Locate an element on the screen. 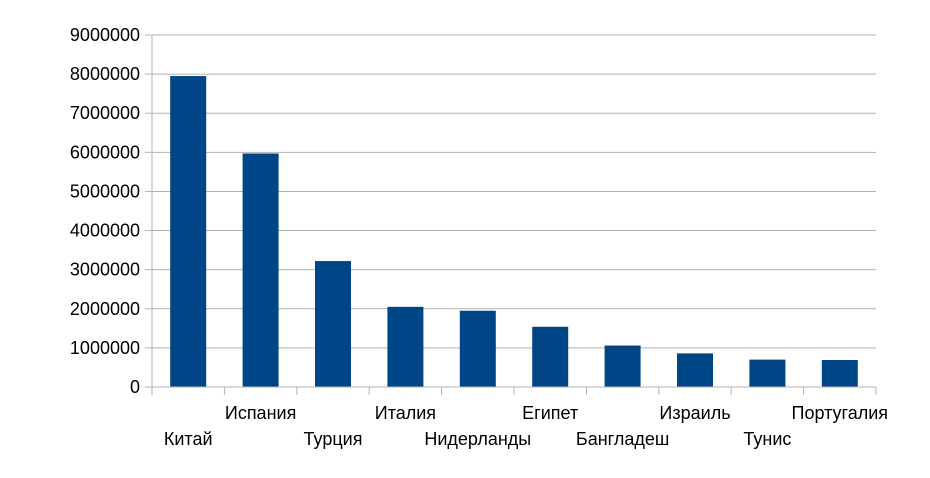 The width and height of the screenshot is (930, 478). x-tick-label: Бангладеш is located at coordinates (622, 439).